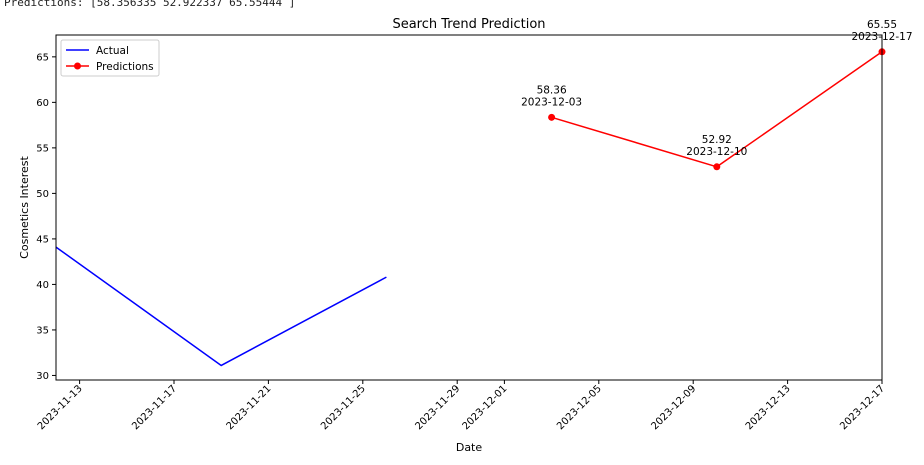 This screenshot has width=924, height=465. What do you see at coordinates (42, 285) in the screenshot?
I see `y-tick-label: 40` at bounding box center [42, 285].